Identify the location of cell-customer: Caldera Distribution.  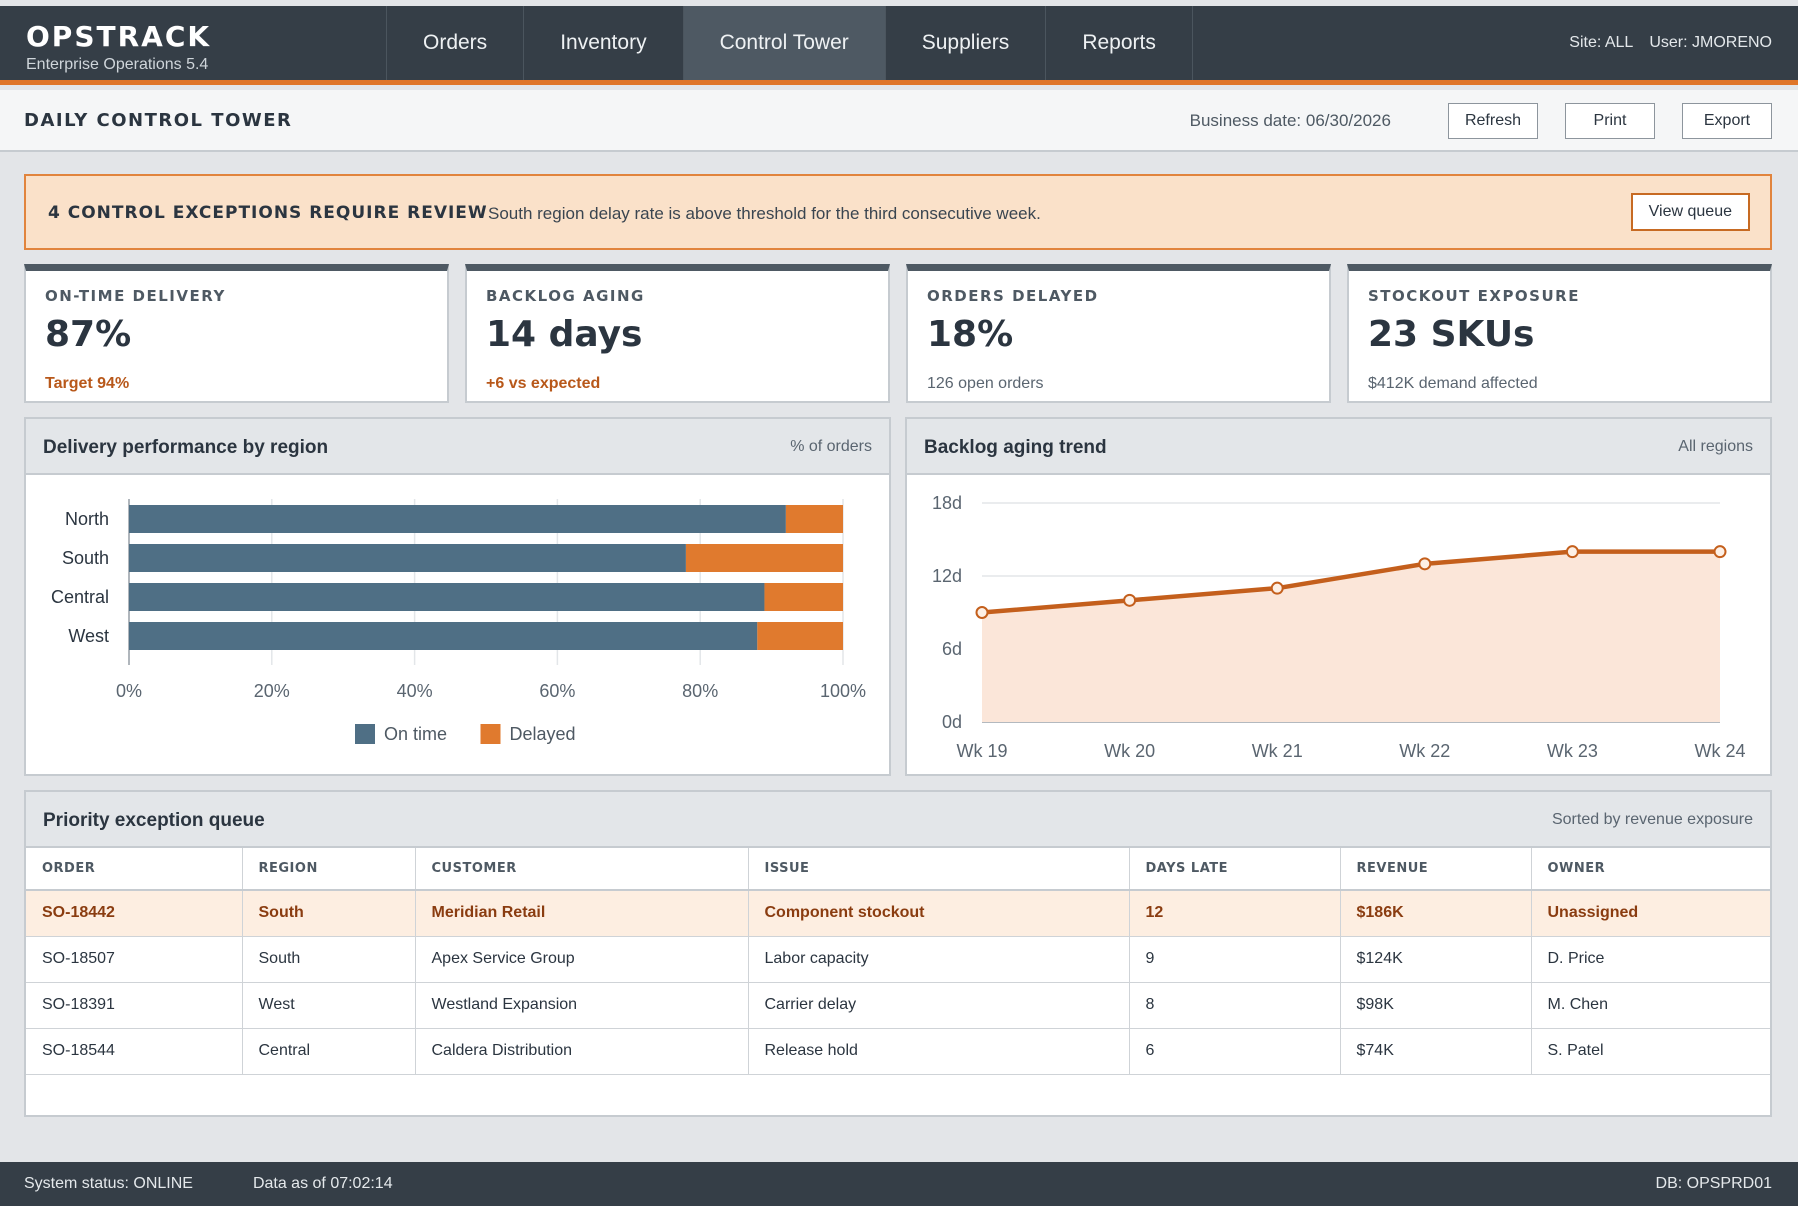
(582, 1051).